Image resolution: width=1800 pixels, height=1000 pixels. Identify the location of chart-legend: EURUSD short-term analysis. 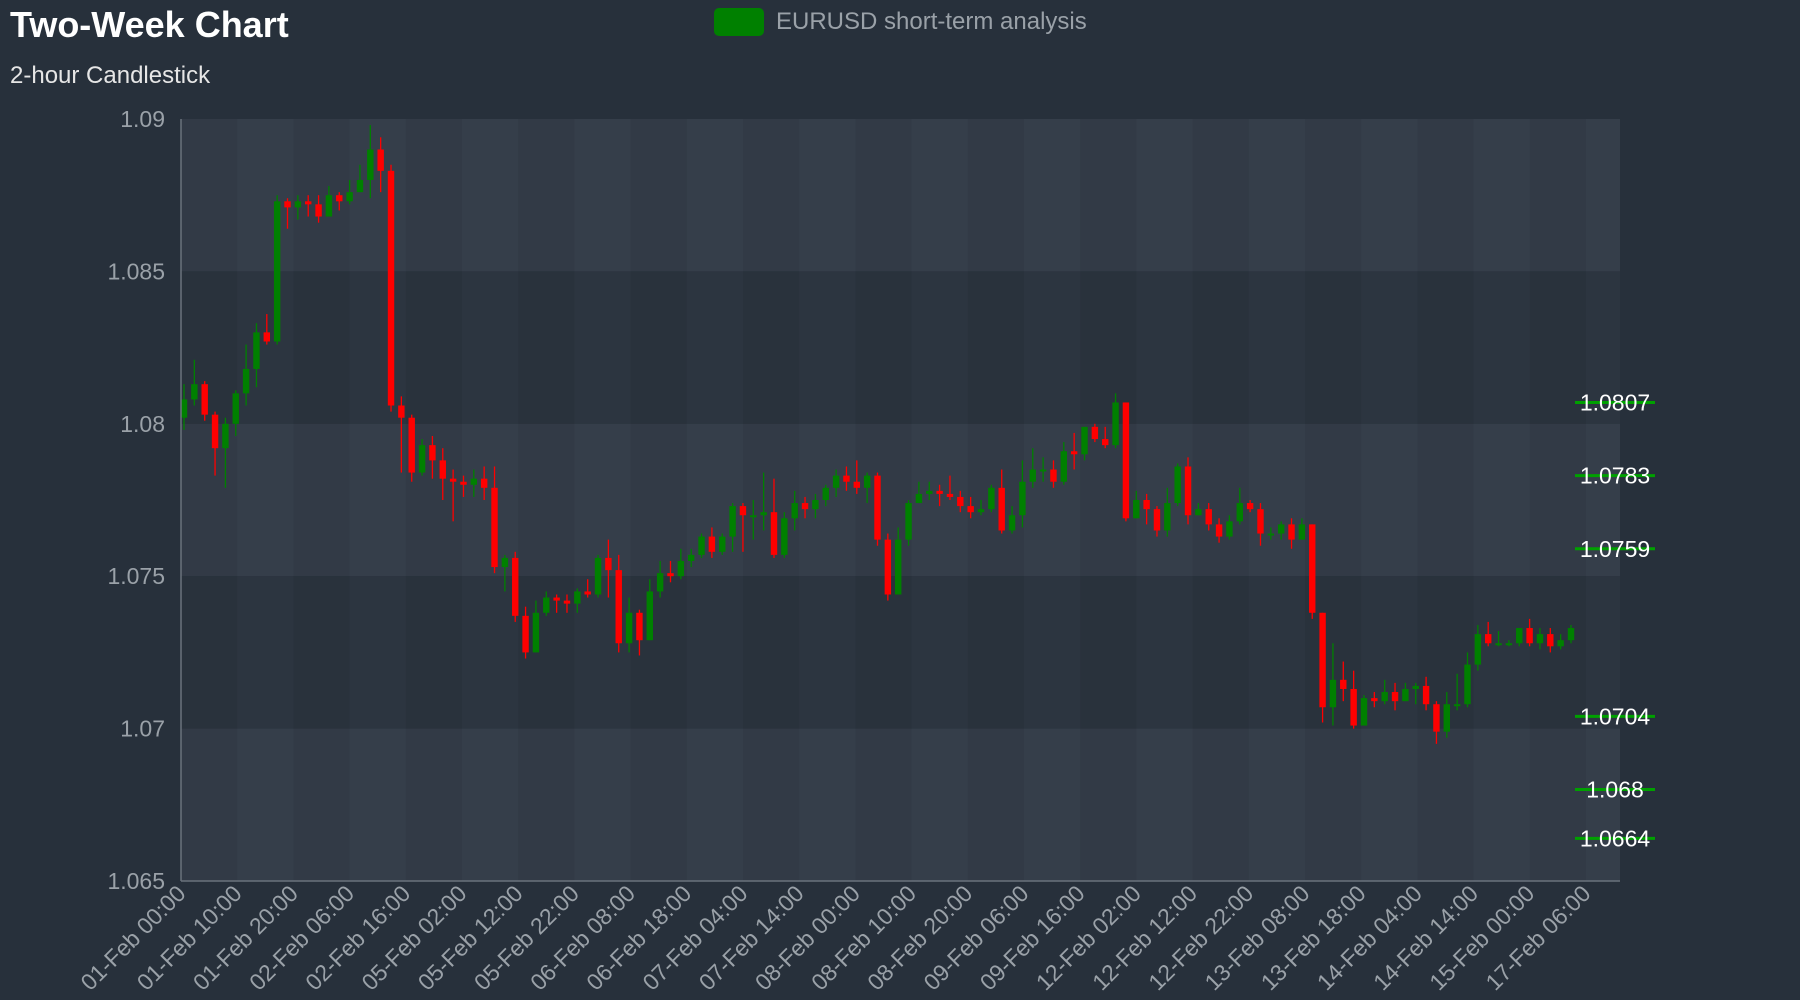
(900, 22).